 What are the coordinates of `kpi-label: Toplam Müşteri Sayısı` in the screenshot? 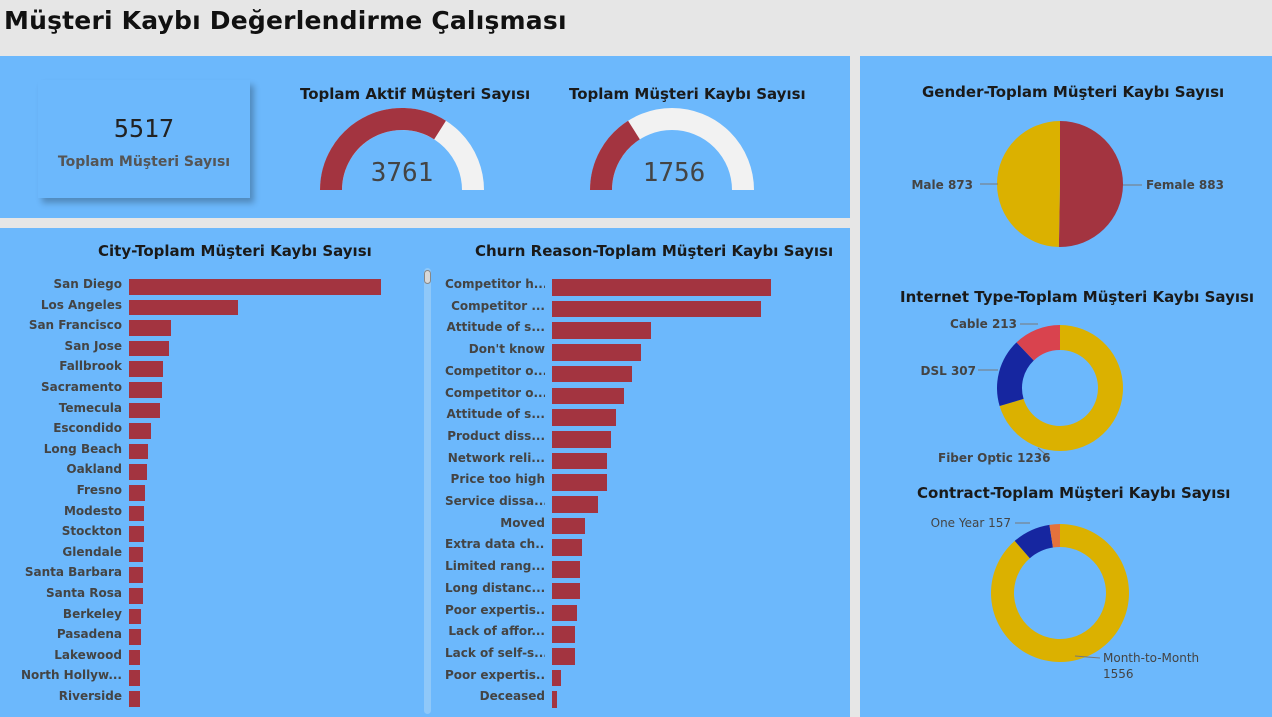 It's located at (144, 162).